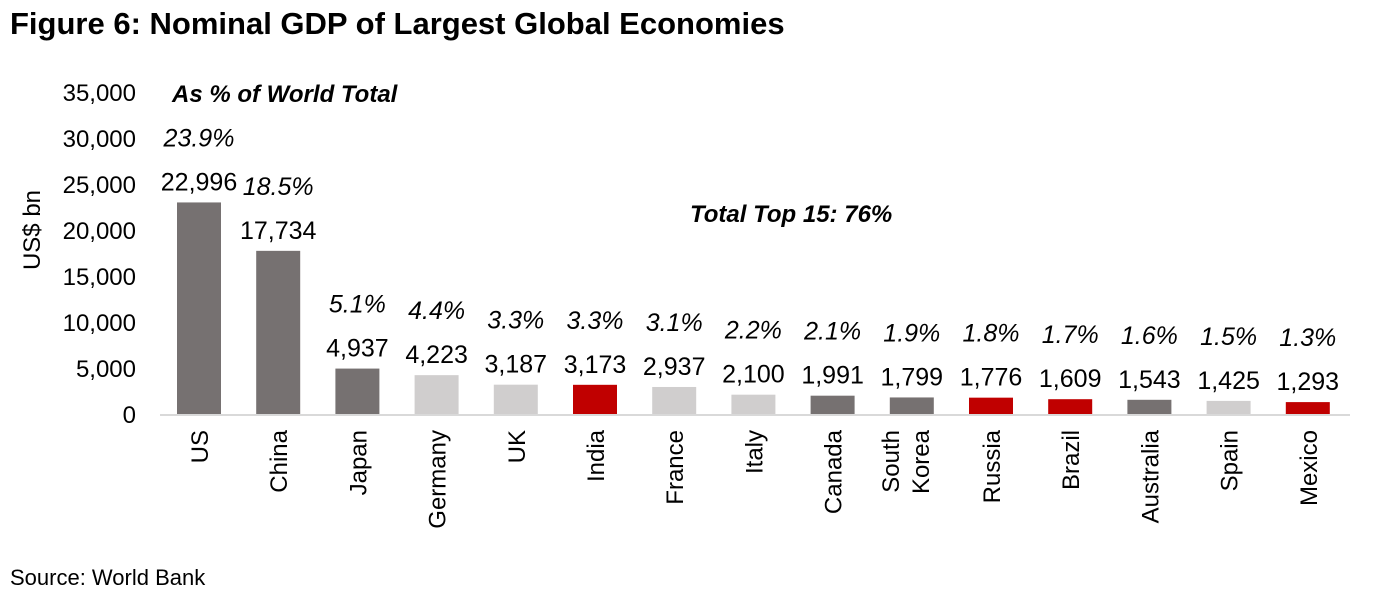 This screenshot has width=1375, height=606. What do you see at coordinates (99, 93) in the screenshot?
I see `y-tick-label: 35,000` at bounding box center [99, 93].